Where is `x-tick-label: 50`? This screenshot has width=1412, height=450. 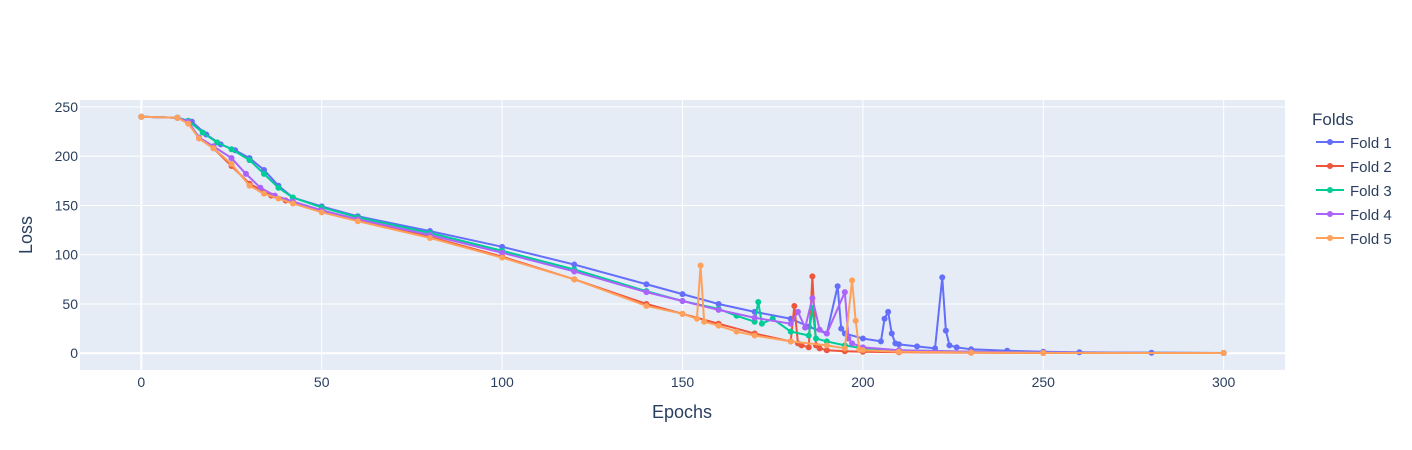 x-tick-label: 50 is located at coordinates (322, 382).